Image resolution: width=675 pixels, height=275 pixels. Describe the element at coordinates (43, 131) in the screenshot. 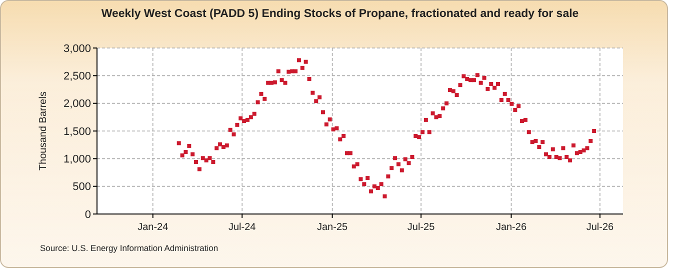

I see `y-axis-title: Thousand Barrels` at that location.